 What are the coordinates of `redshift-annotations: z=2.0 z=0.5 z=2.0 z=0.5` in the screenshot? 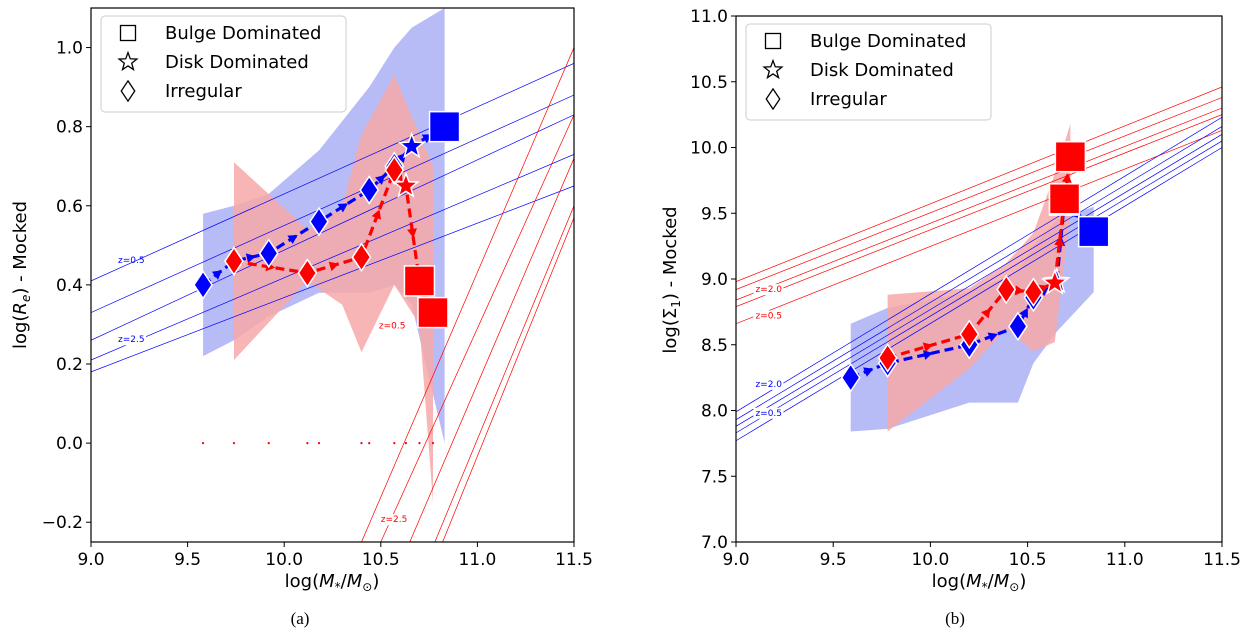 It's located at (768, 351).